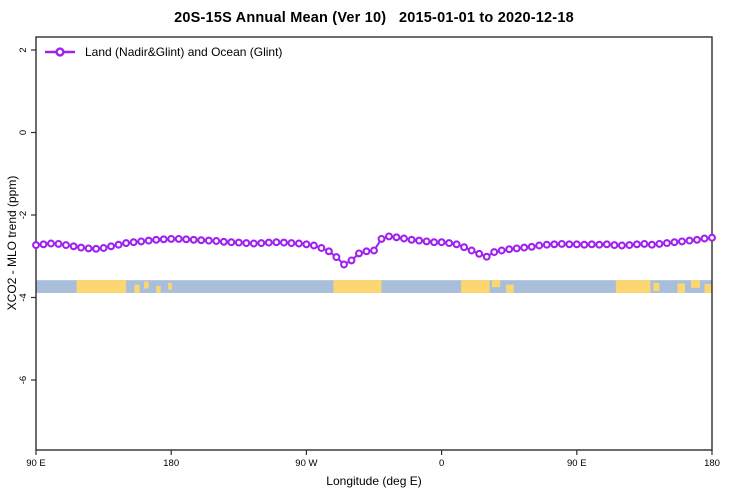 This screenshot has width=750, height=500. Describe the element at coordinates (23, 380) in the screenshot. I see `y-tick-label: -6` at that location.